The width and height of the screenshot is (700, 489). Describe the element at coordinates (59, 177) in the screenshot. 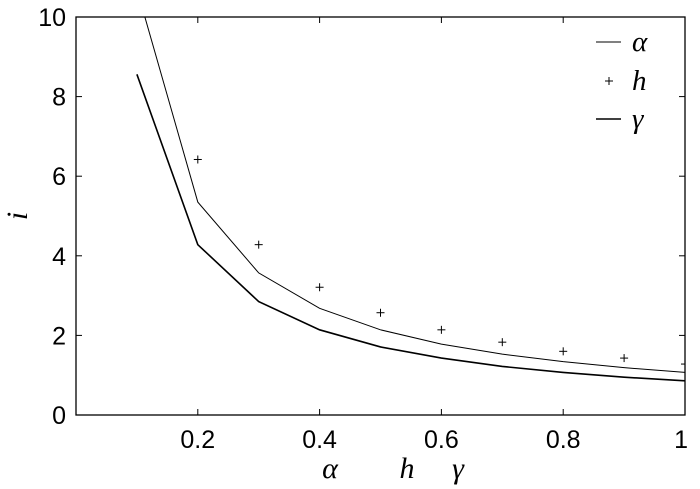

I see `y-tick-label: 6` at that location.